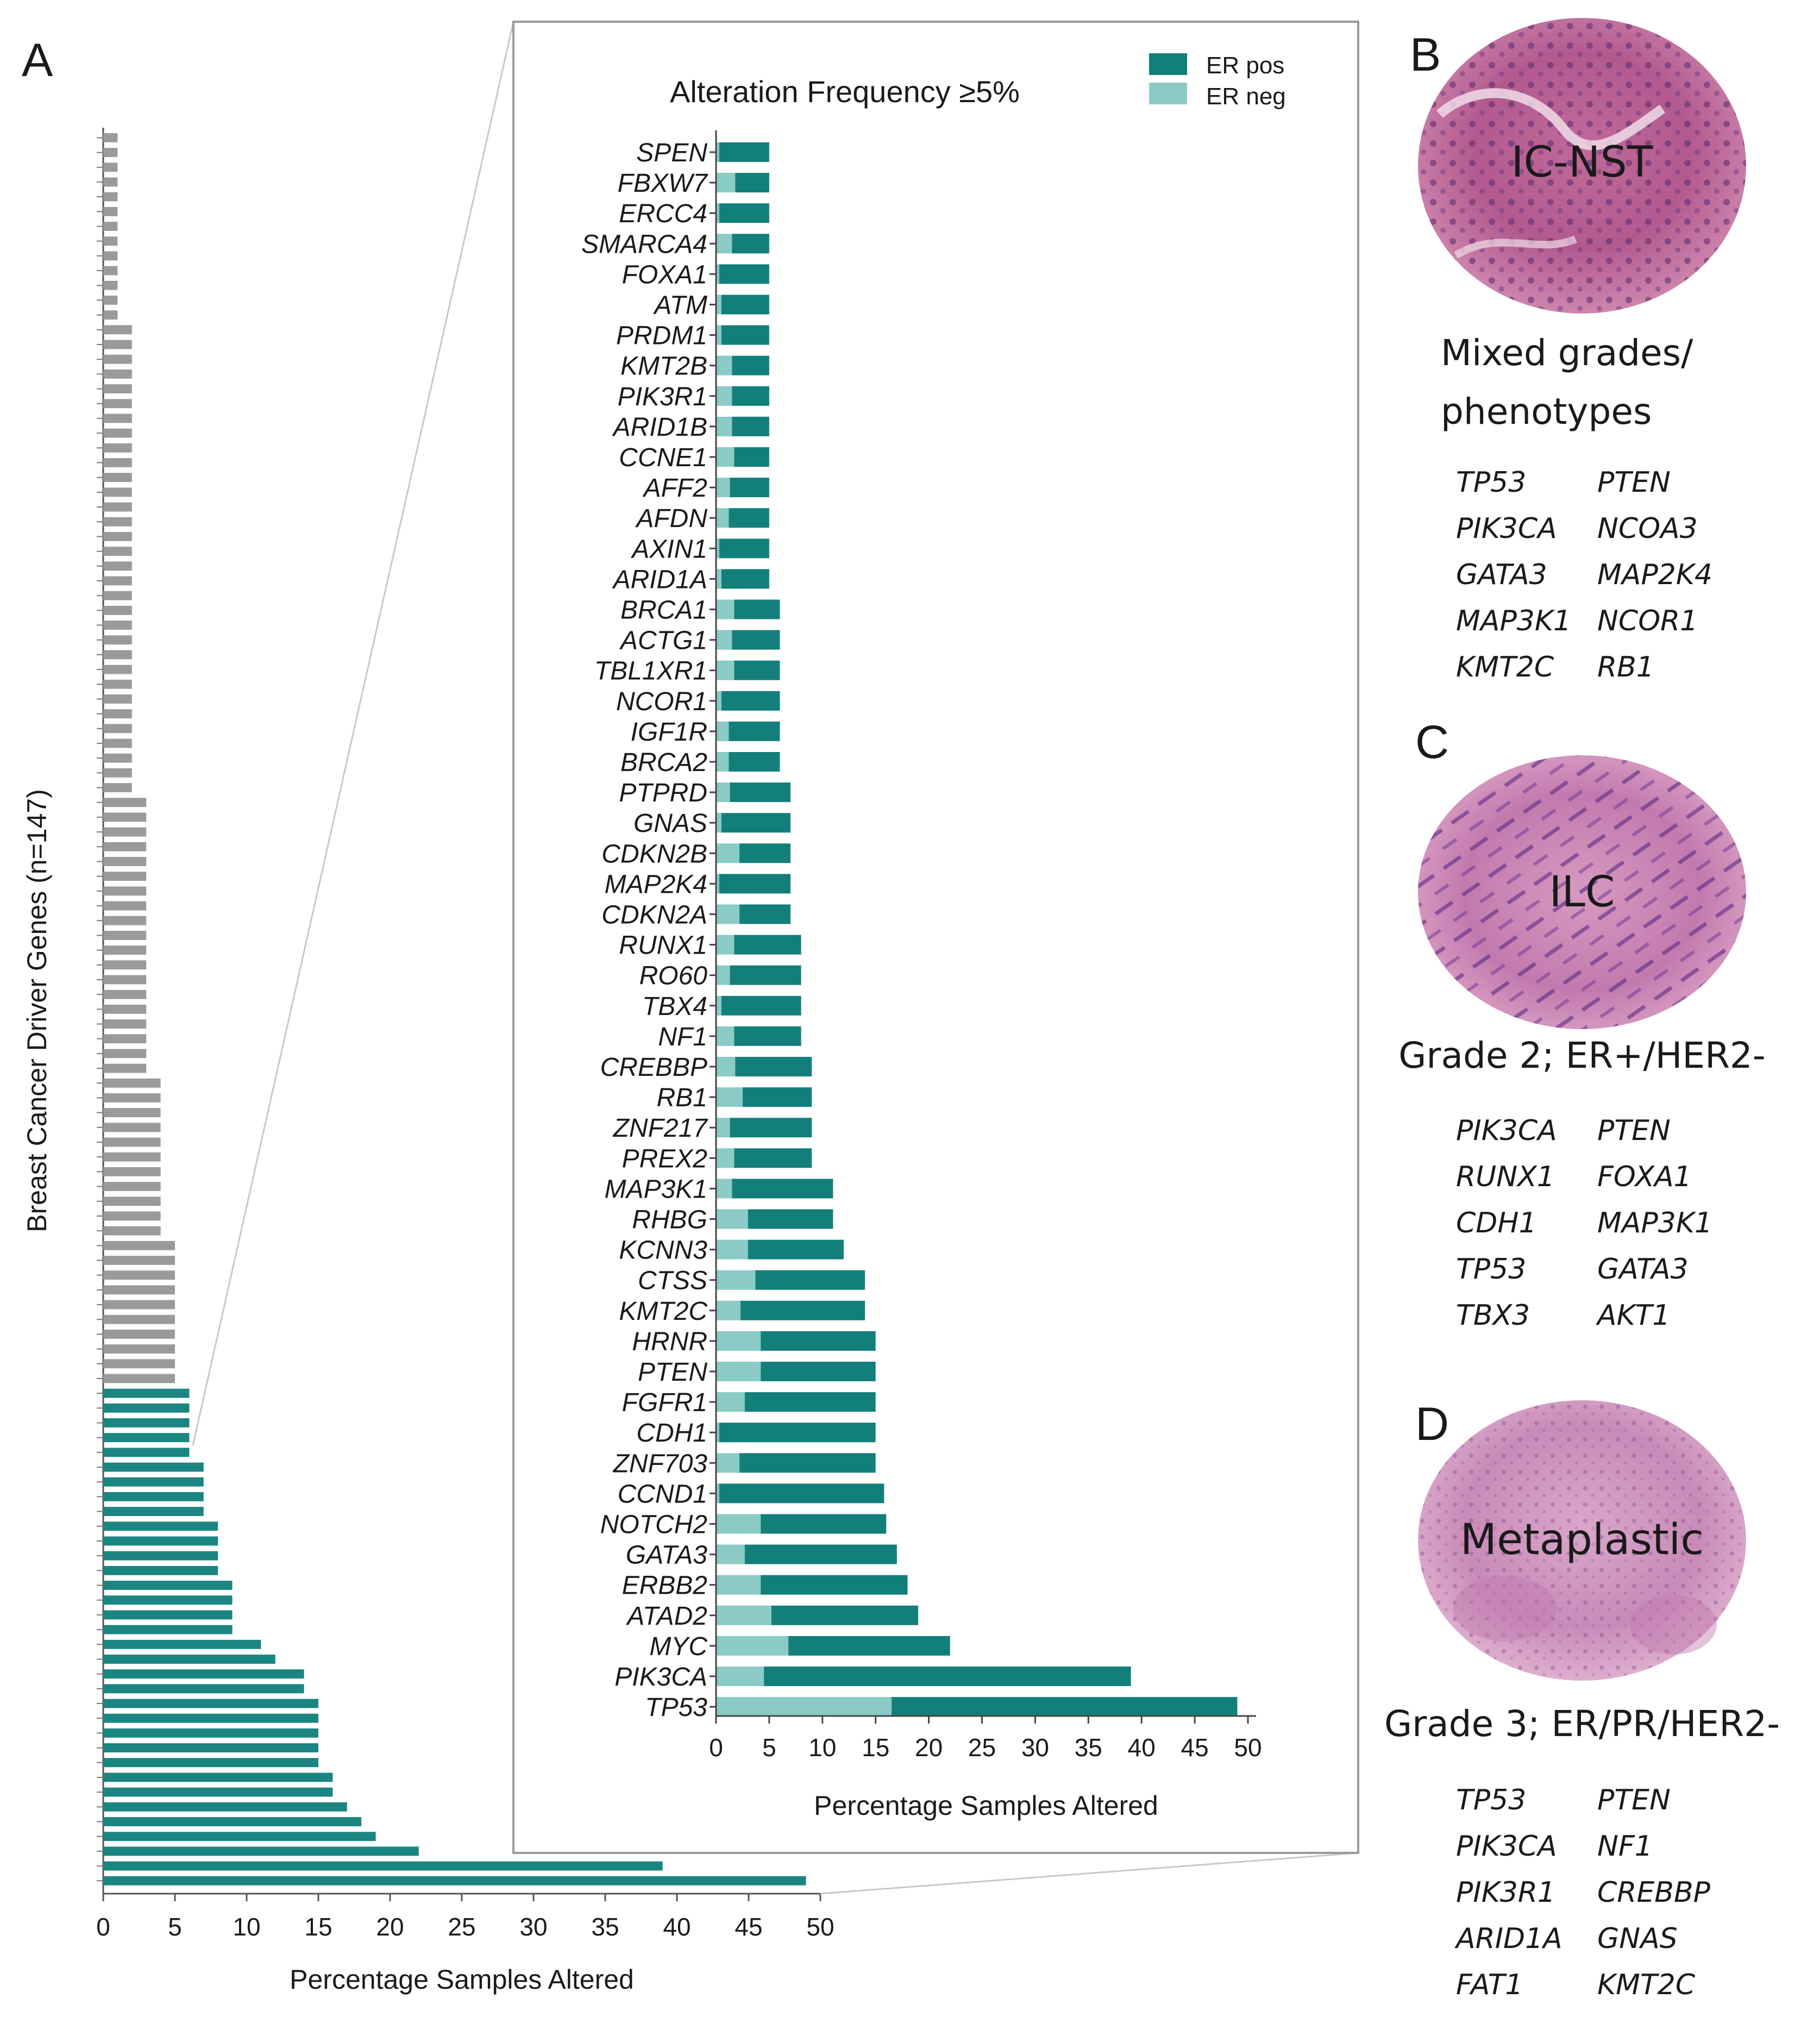  Describe the element at coordinates (738, 1524) in the screenshot. I see `bar-er-neg-notch2` at that location.